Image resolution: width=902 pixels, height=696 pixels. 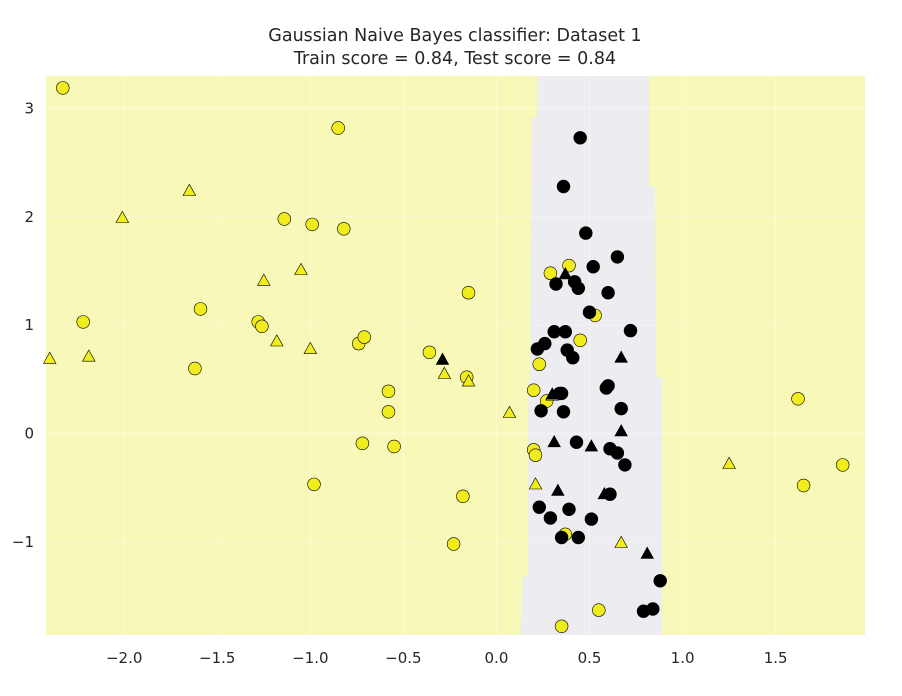 I want to click on x-tick-label: 1.5, so click(x=776, y=658).